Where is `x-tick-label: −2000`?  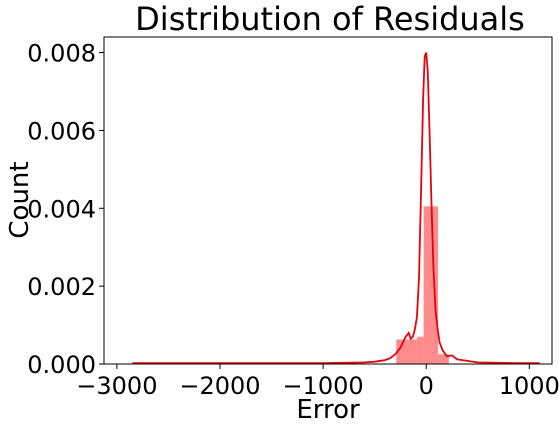
x-tick-label: −2000 is located at coordinates (219, 386).